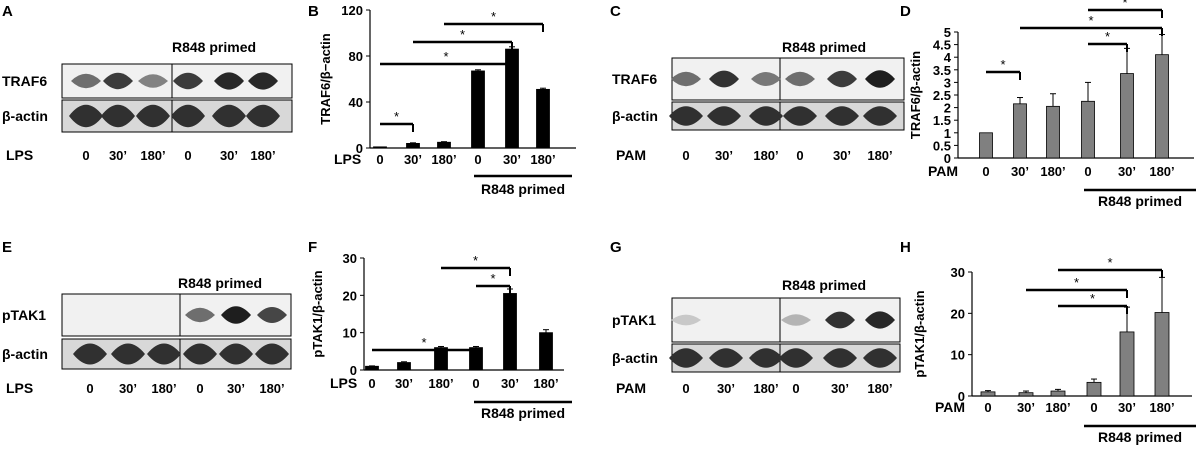 The image size is (1199, 466). I want to click on blot-target-label: pTAK1, so click(634, 320).